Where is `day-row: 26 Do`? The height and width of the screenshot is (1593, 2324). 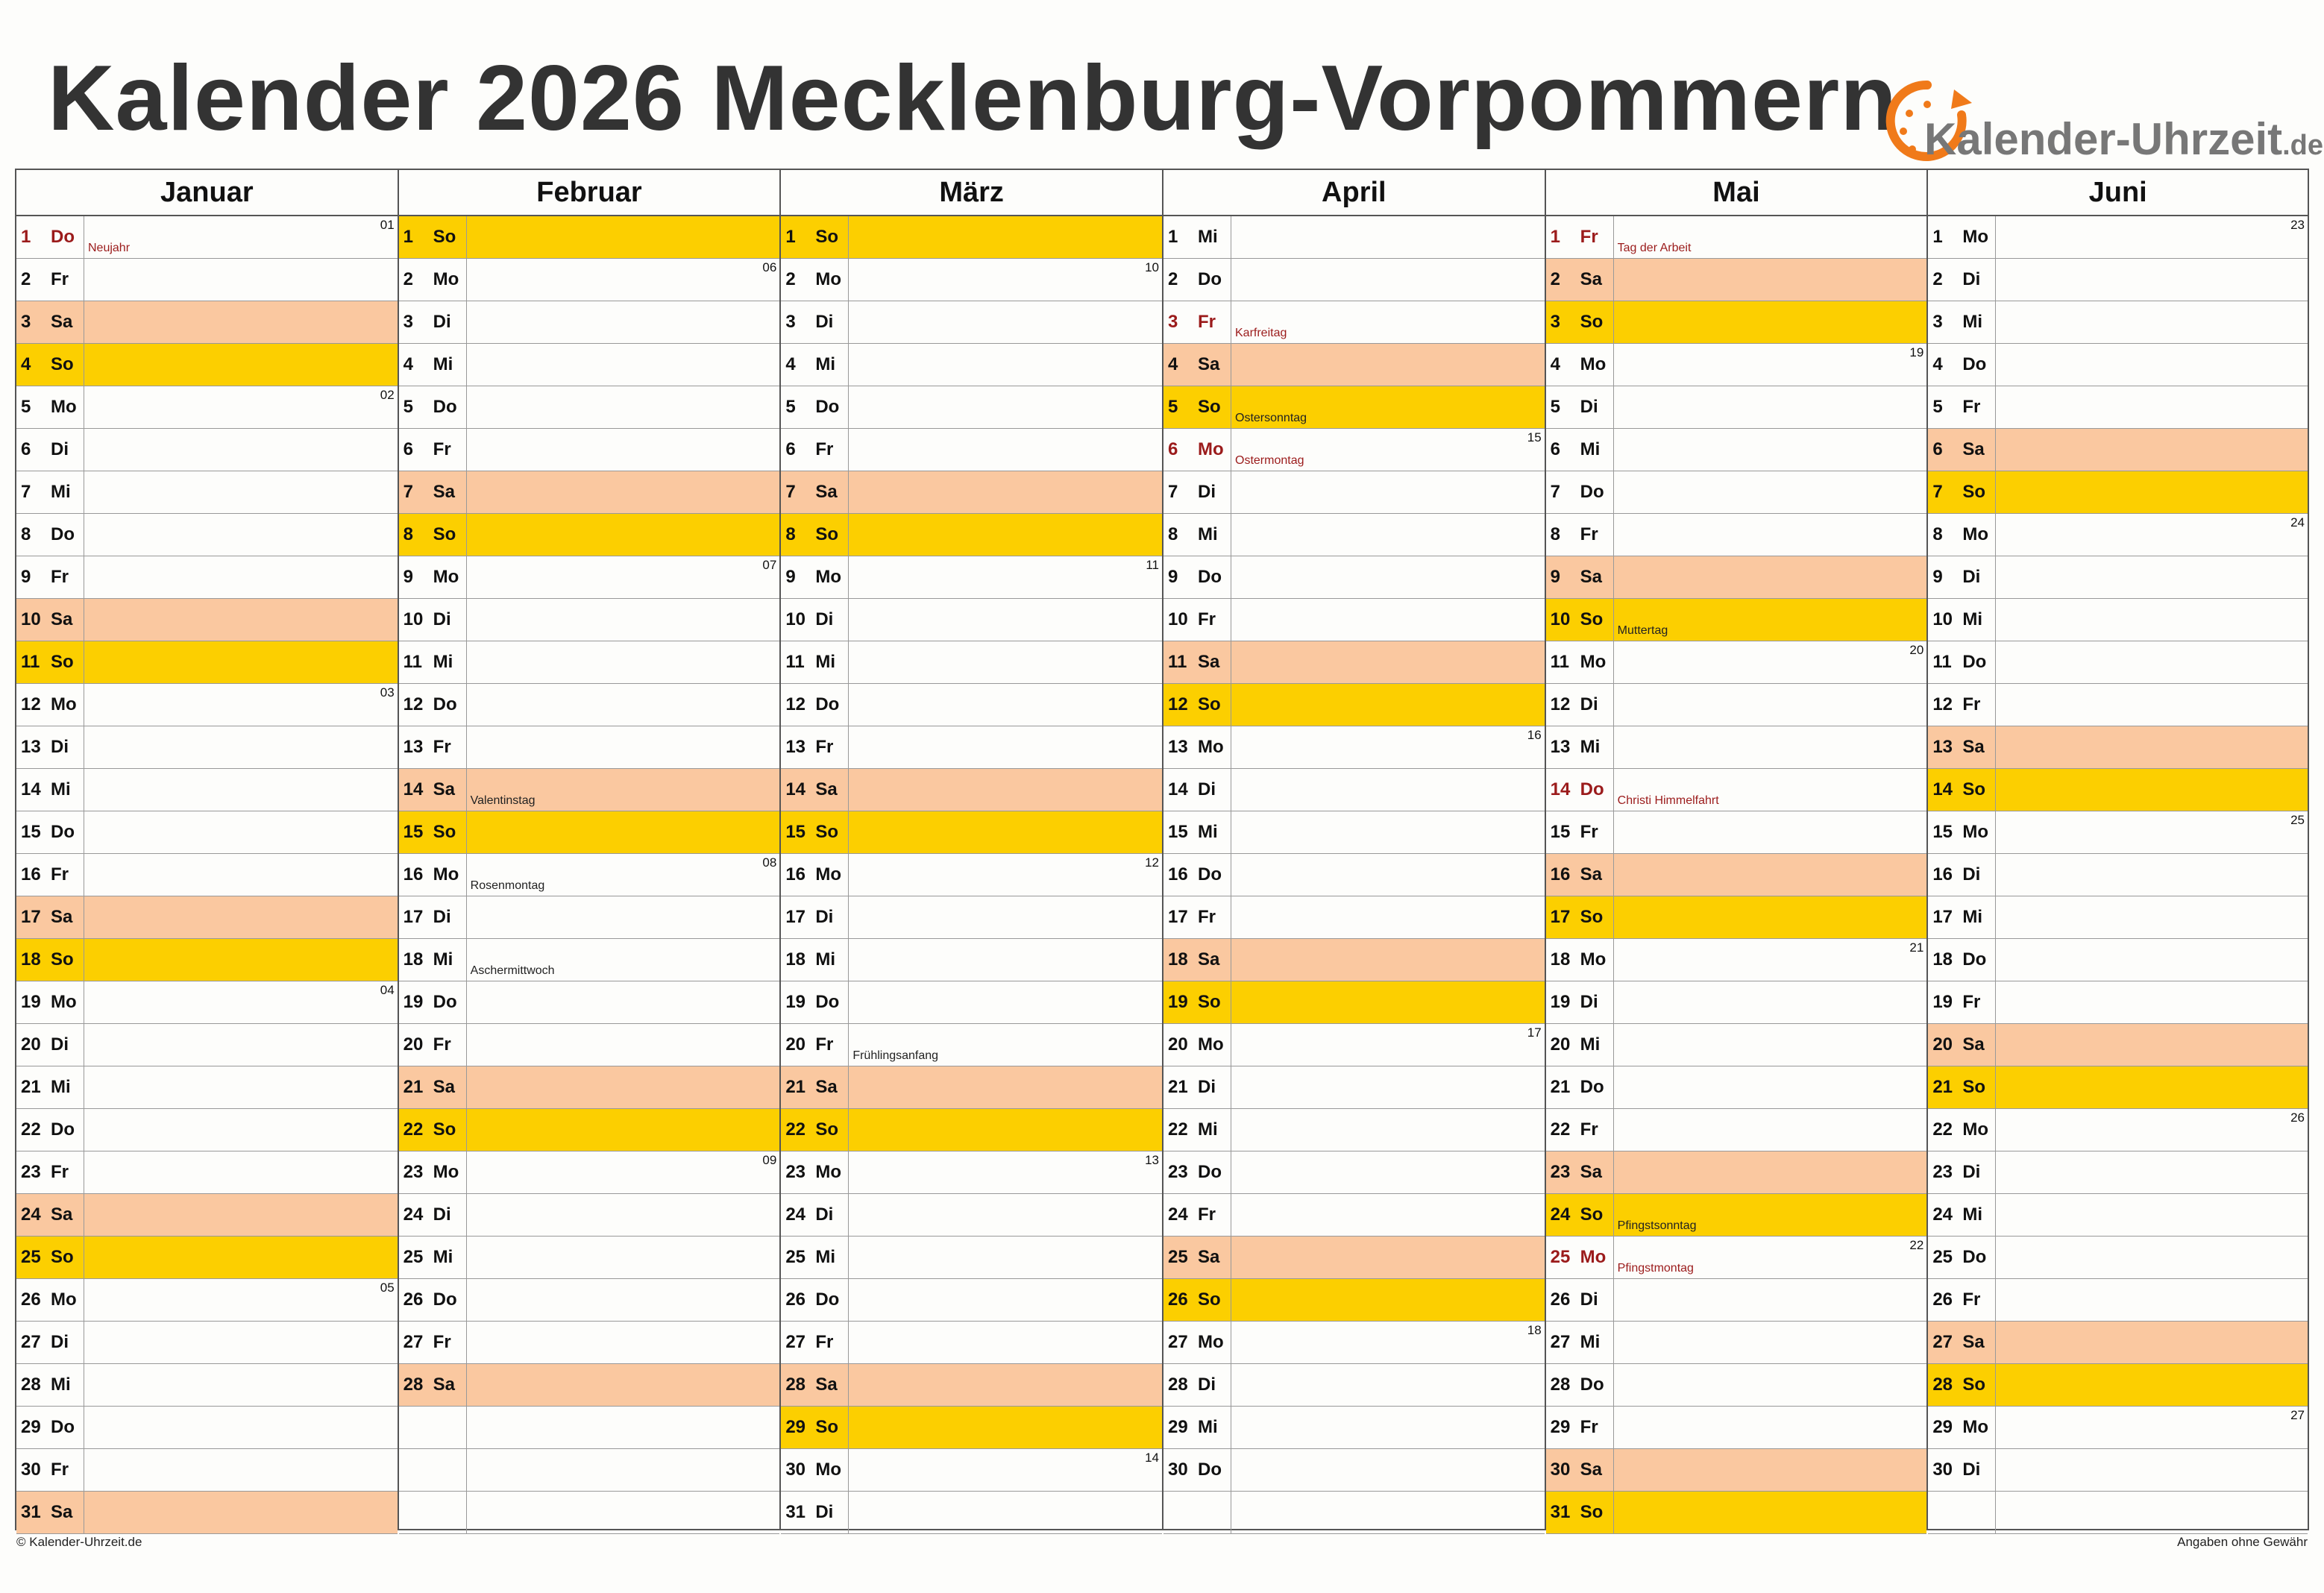 day-row: 26 Do is located at coordinates (971, 1300).